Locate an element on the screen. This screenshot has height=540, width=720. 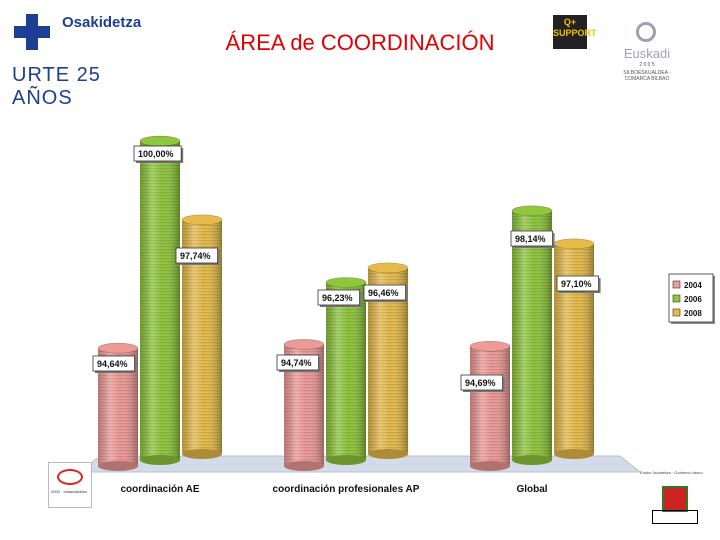
oval-icon is located at coordinates (70, 477).